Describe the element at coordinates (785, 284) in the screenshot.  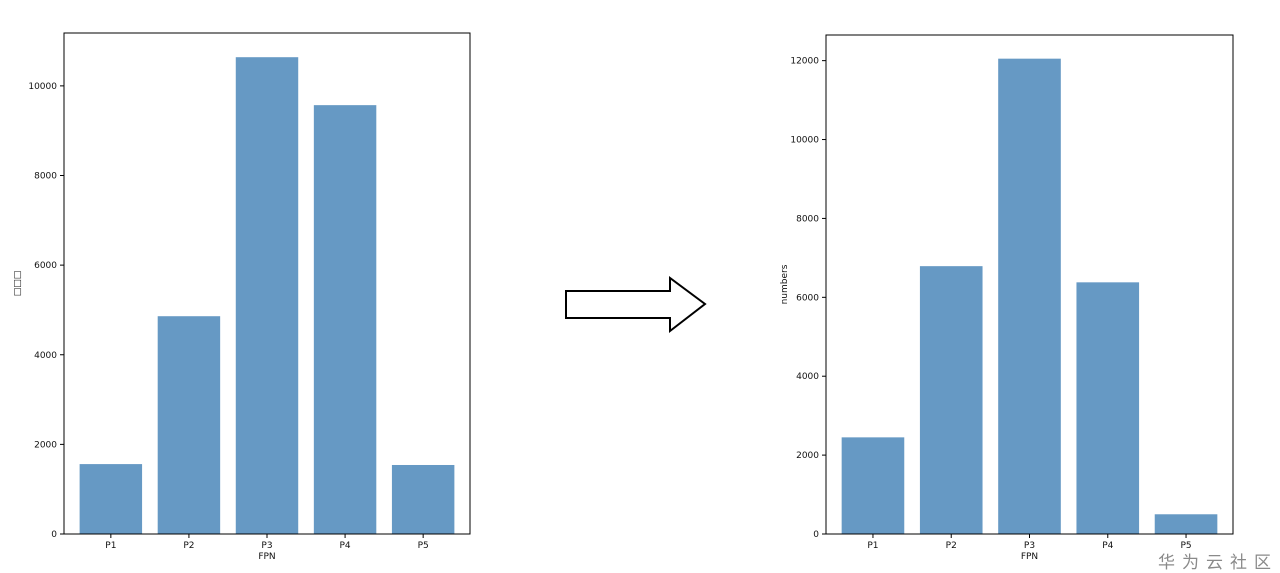
I see `y-axis-label: numbers` at that location.